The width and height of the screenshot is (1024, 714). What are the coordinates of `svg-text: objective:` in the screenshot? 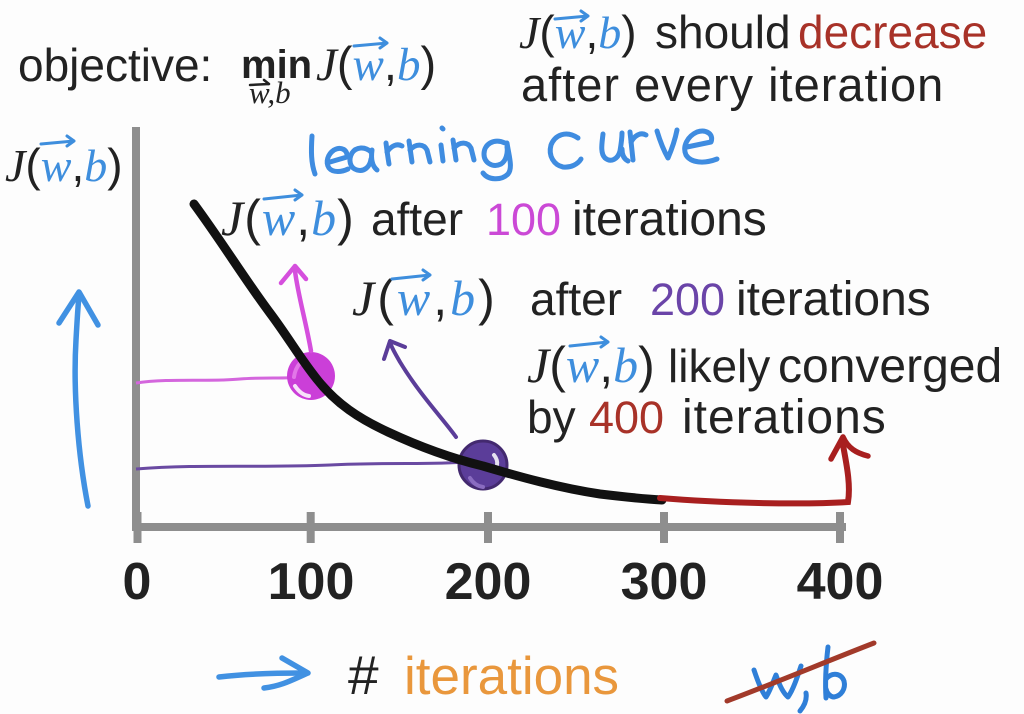 It's located at (115, 65).